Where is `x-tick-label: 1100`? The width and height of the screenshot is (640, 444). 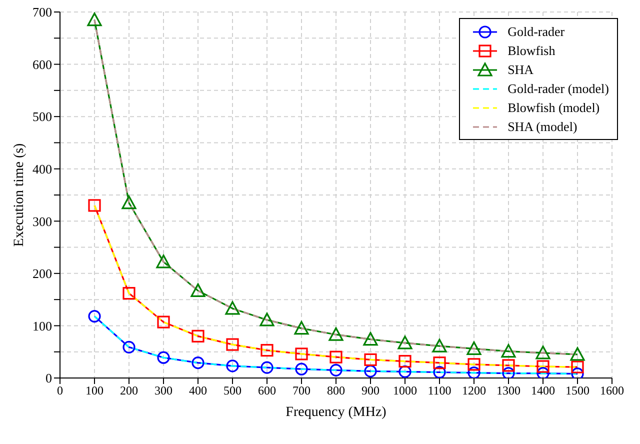
x-tick-label: 1100 is located at coordinates (440, 391).